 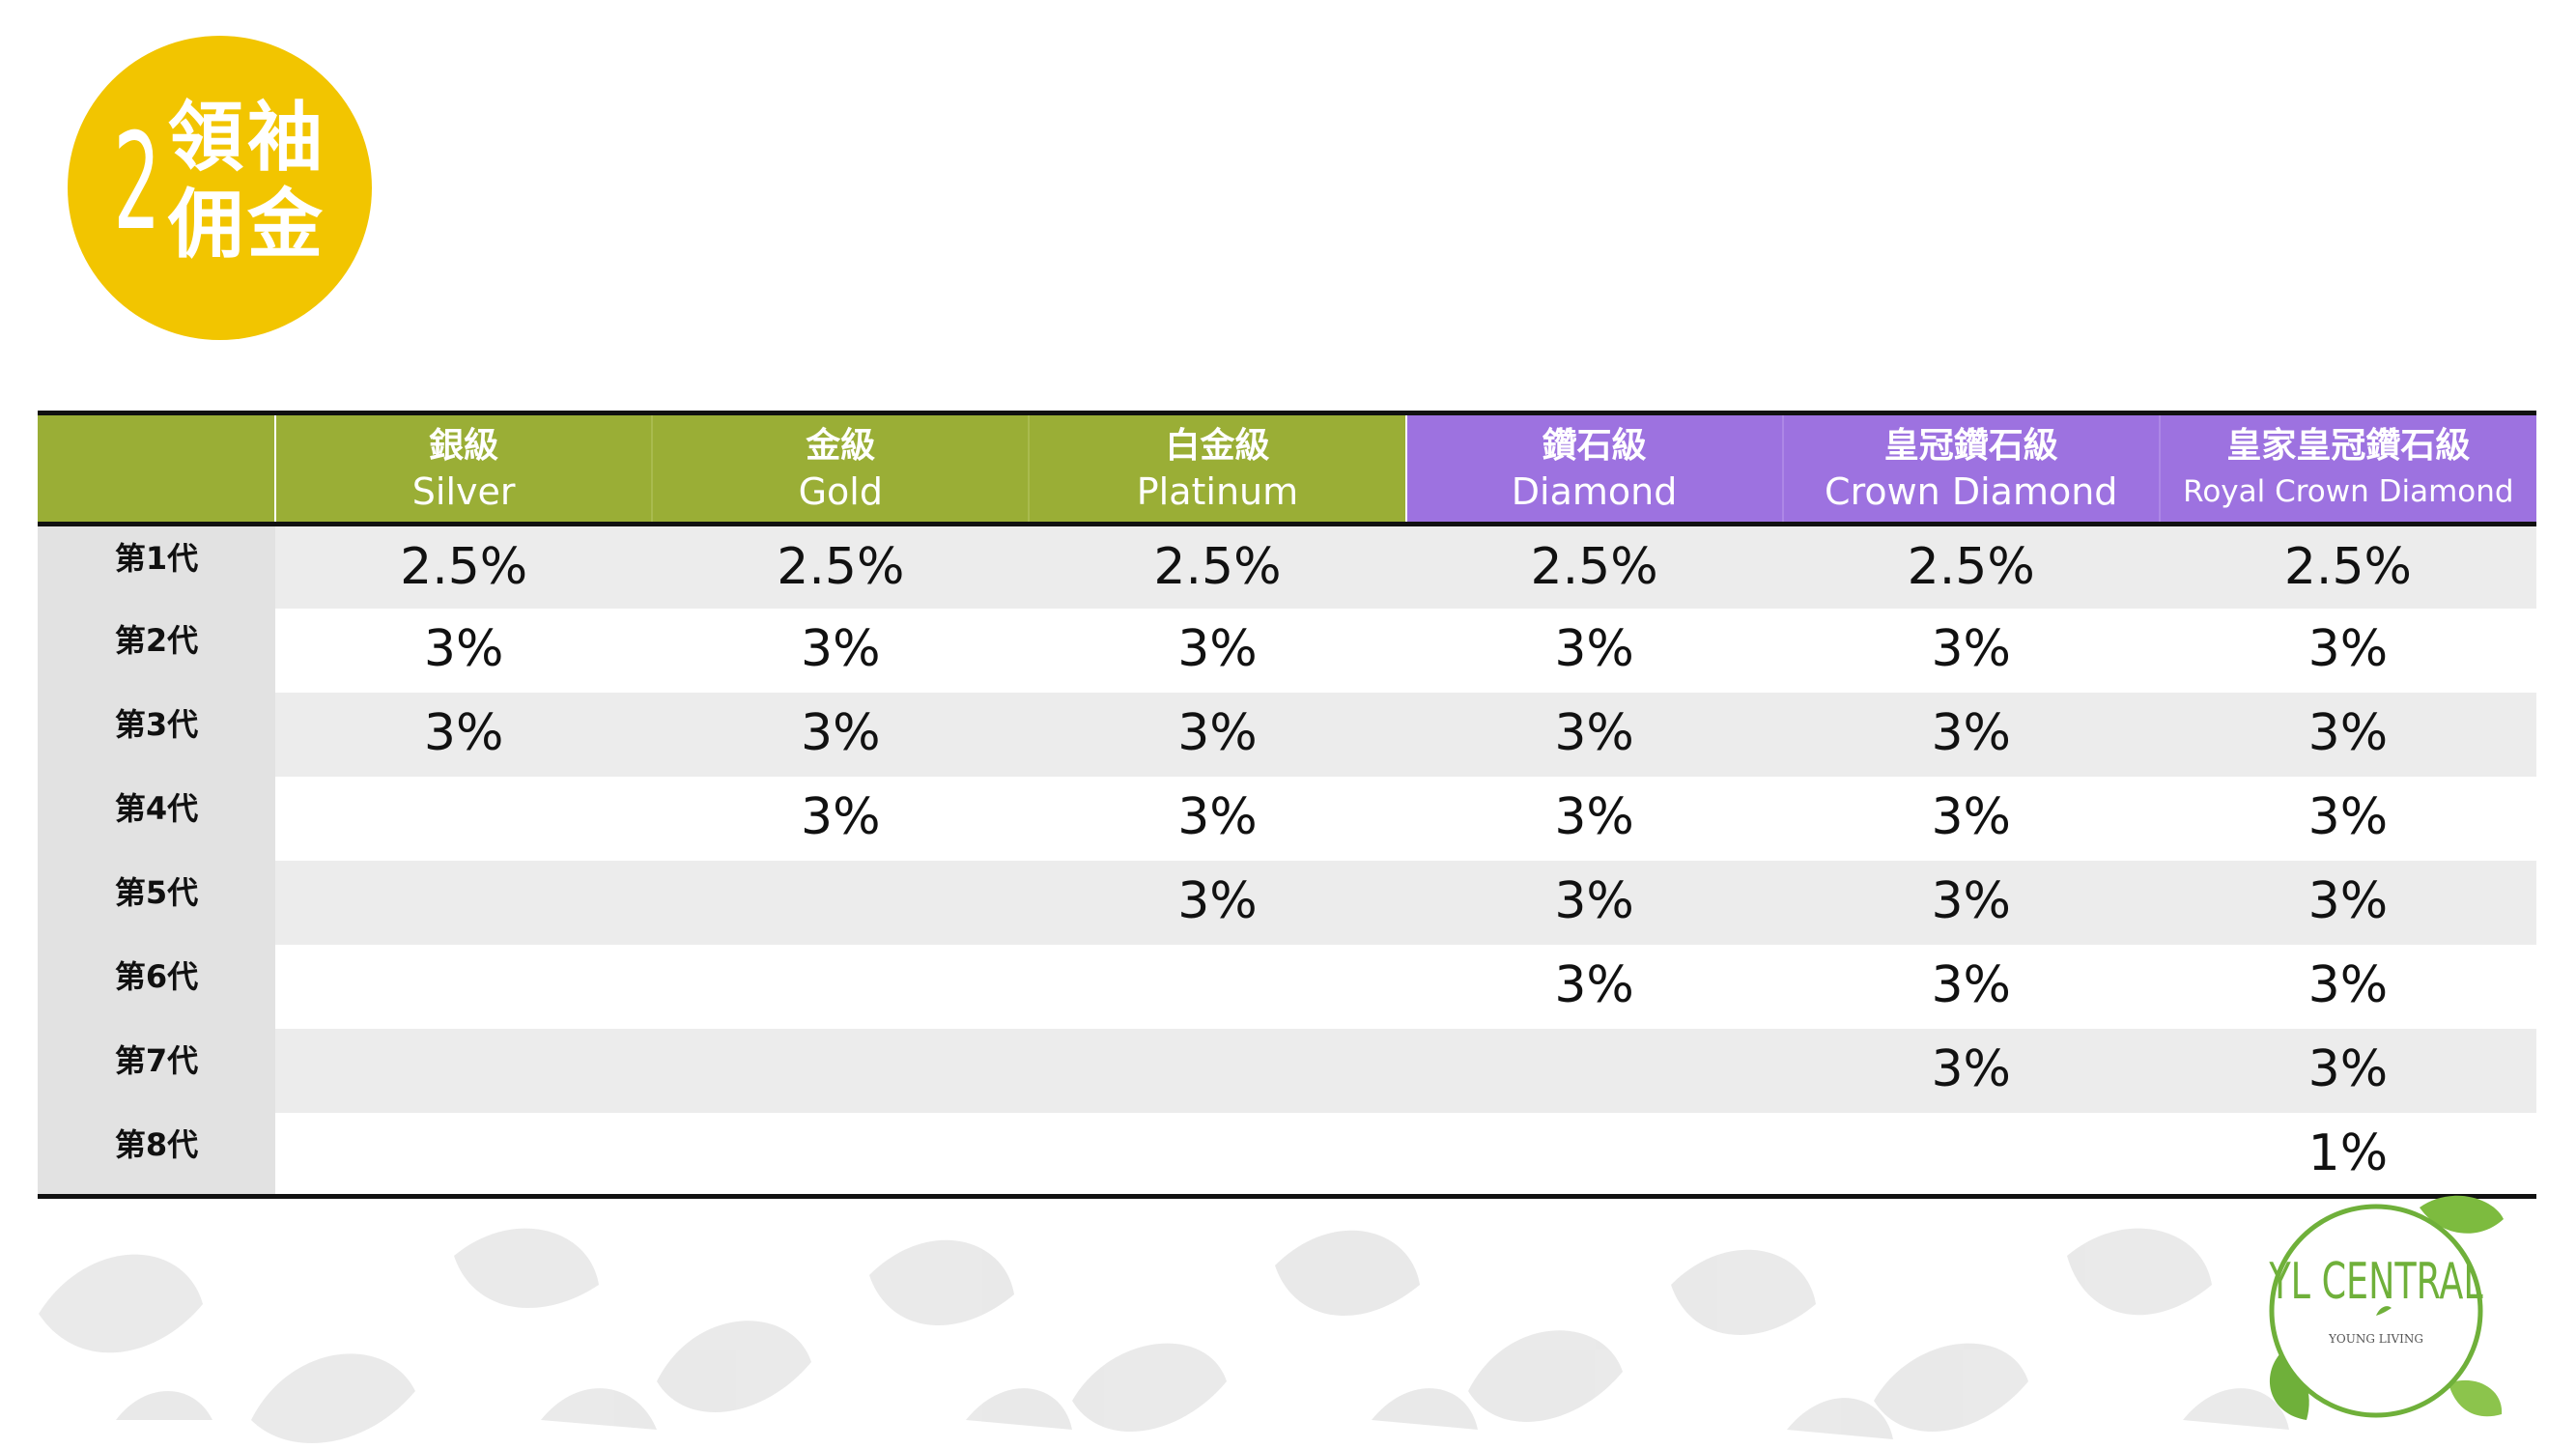 I want to click on logo-sub: YOUNG LIVING, so click(x=2375, y=1339).